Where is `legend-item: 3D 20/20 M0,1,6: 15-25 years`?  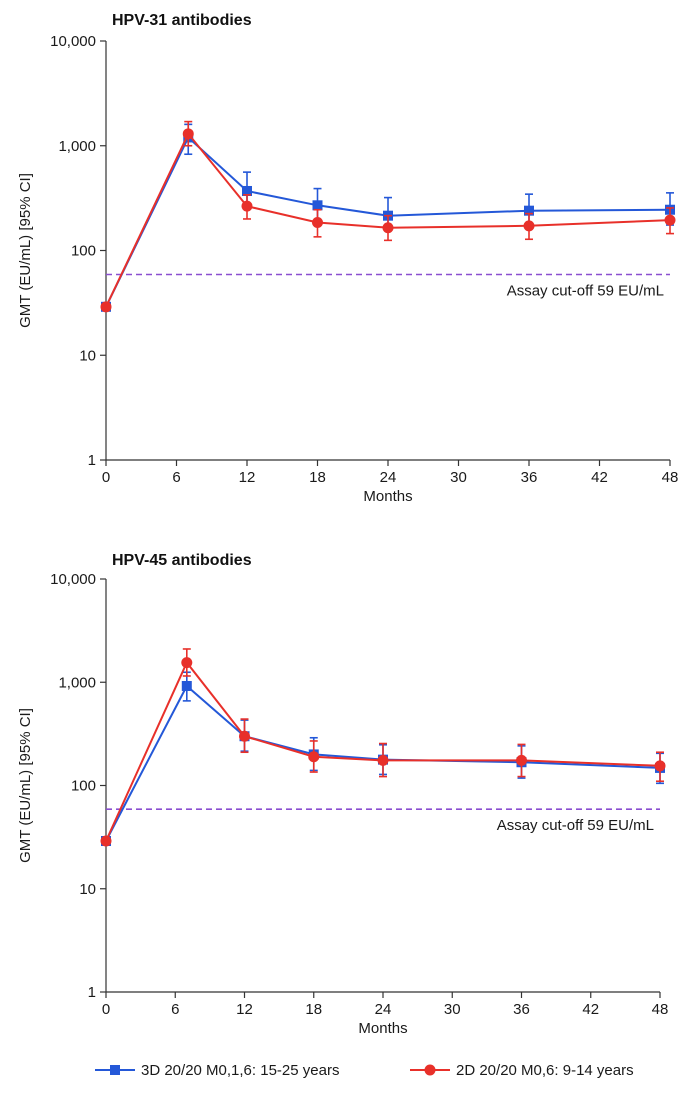
legend-item: 3D 20/20 M0,1,6: 15-25 years is located at coordinates (217, 1070).